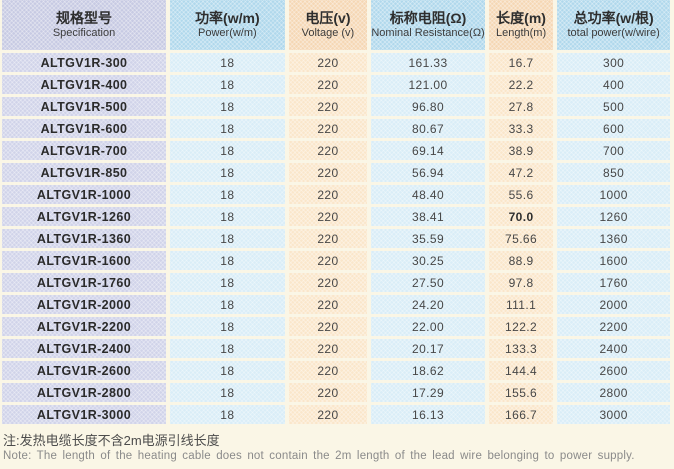 This screenshot has width=674, height=469. I want to click on spec-cell: ALTGV1R-2400, so click(84, 348).